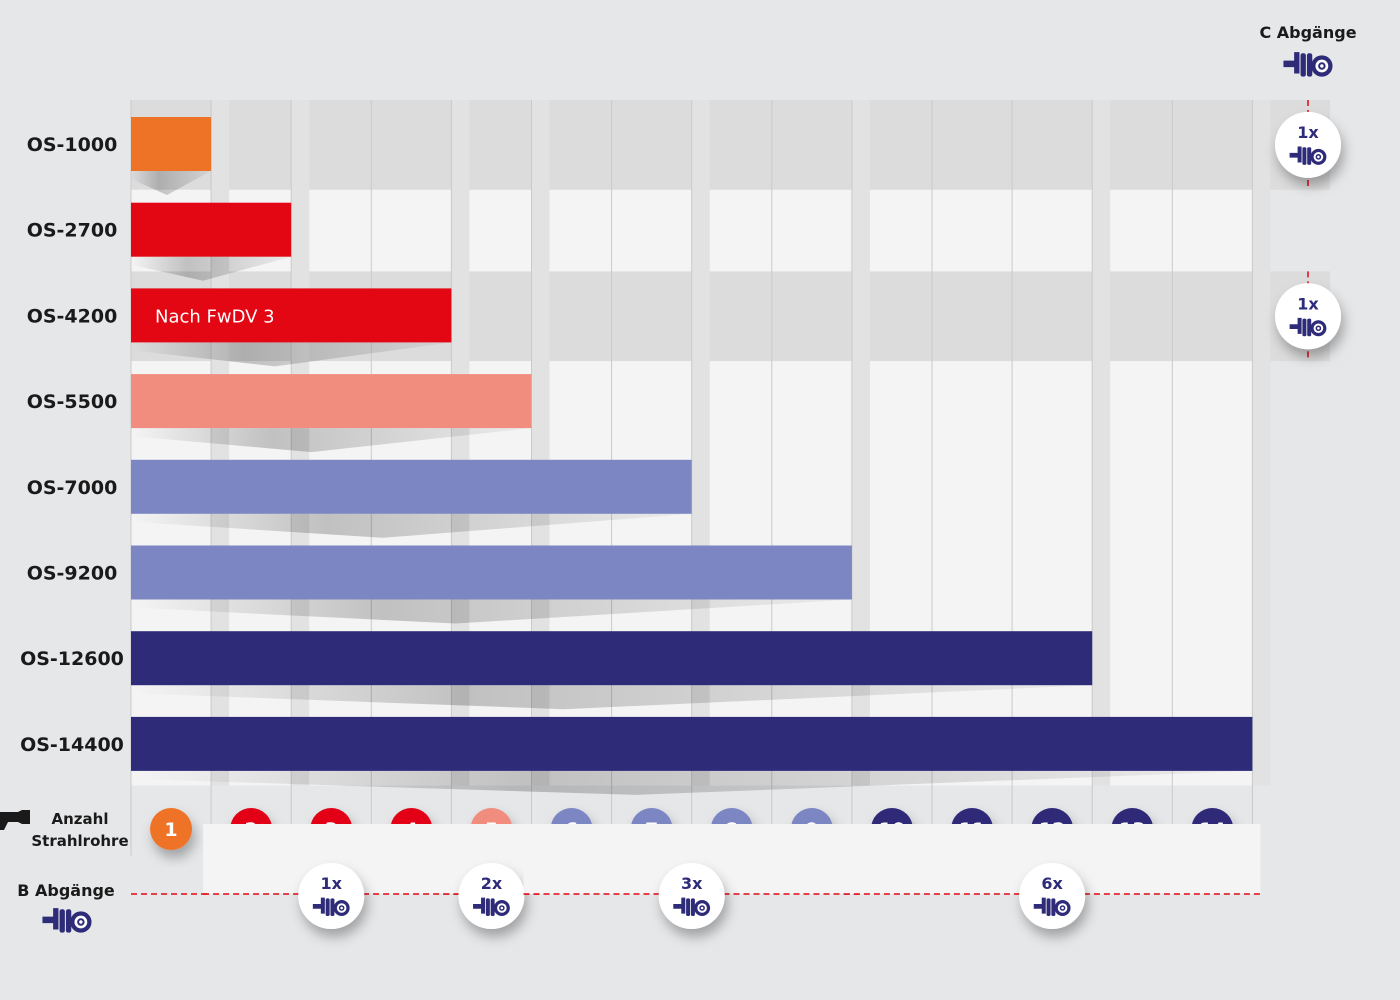  I want to click on category-label: OS-2700, so click(72, 231).